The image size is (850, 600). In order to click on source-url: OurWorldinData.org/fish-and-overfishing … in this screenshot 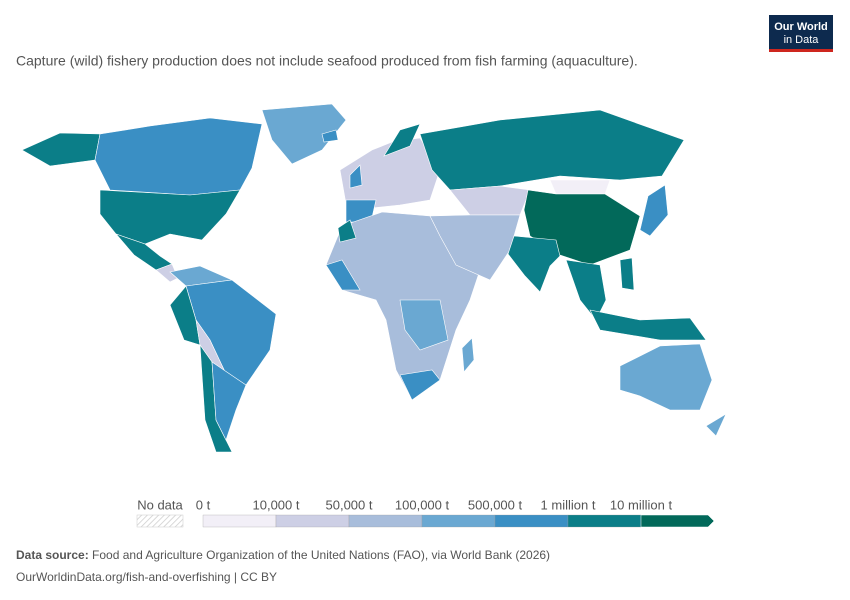, I will do `click(146, 577)`.